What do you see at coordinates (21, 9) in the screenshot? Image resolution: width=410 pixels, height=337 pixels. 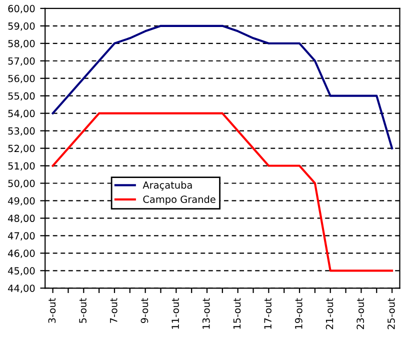 I see `y-tick-label: 60,00` at bounding box center [21, 9].